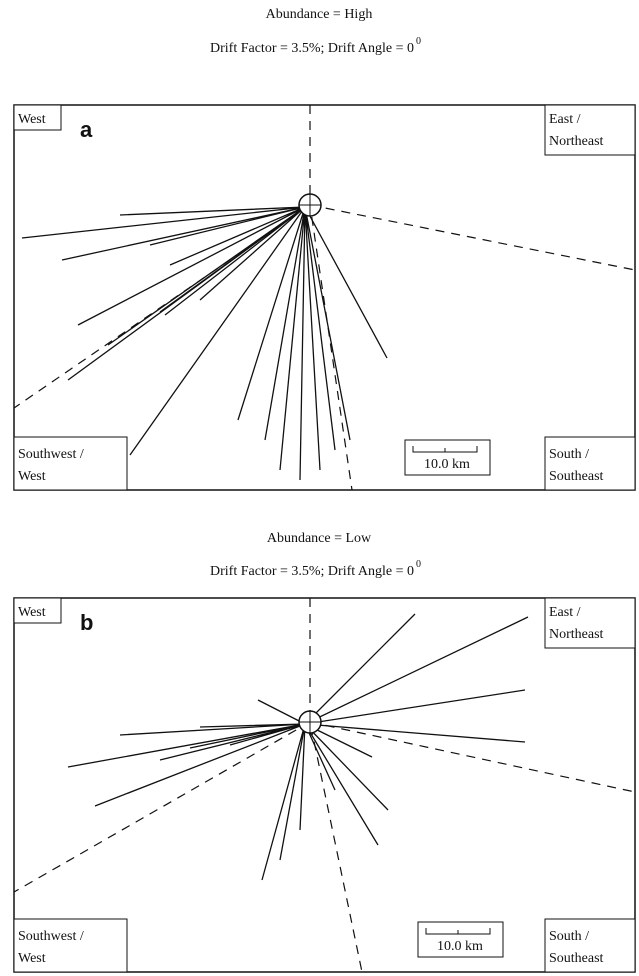 The width and height of the screenshot is (639, 976). Describe the element at coordinates (319, 538) in the screenshot. I see `panel-title: Abundance = Low` at that location.